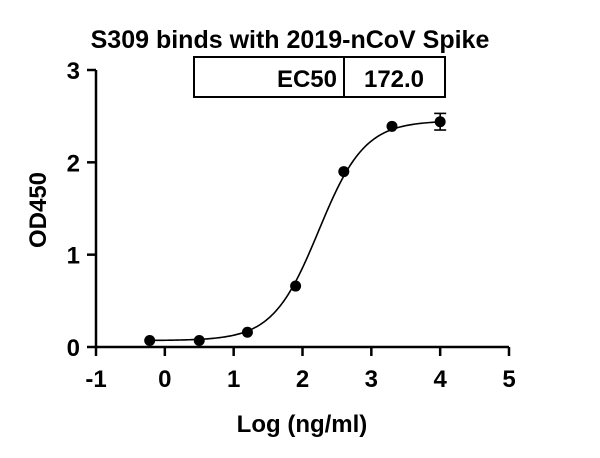 This screenshot has width=600, height=458. What do you see at coordinates (394, 79) in the screenshot?
I see `ec50-value: 172.0` at bounding box center [394, 79].